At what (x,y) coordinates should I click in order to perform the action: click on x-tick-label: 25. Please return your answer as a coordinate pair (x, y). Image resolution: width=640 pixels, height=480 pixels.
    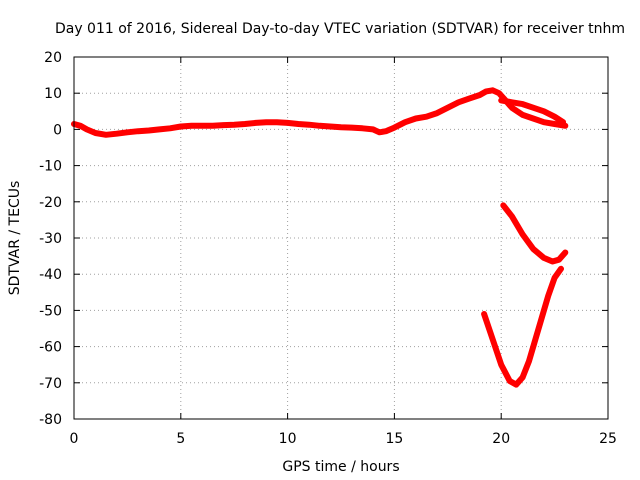
    Looking at the image, I should click on (608, 439).